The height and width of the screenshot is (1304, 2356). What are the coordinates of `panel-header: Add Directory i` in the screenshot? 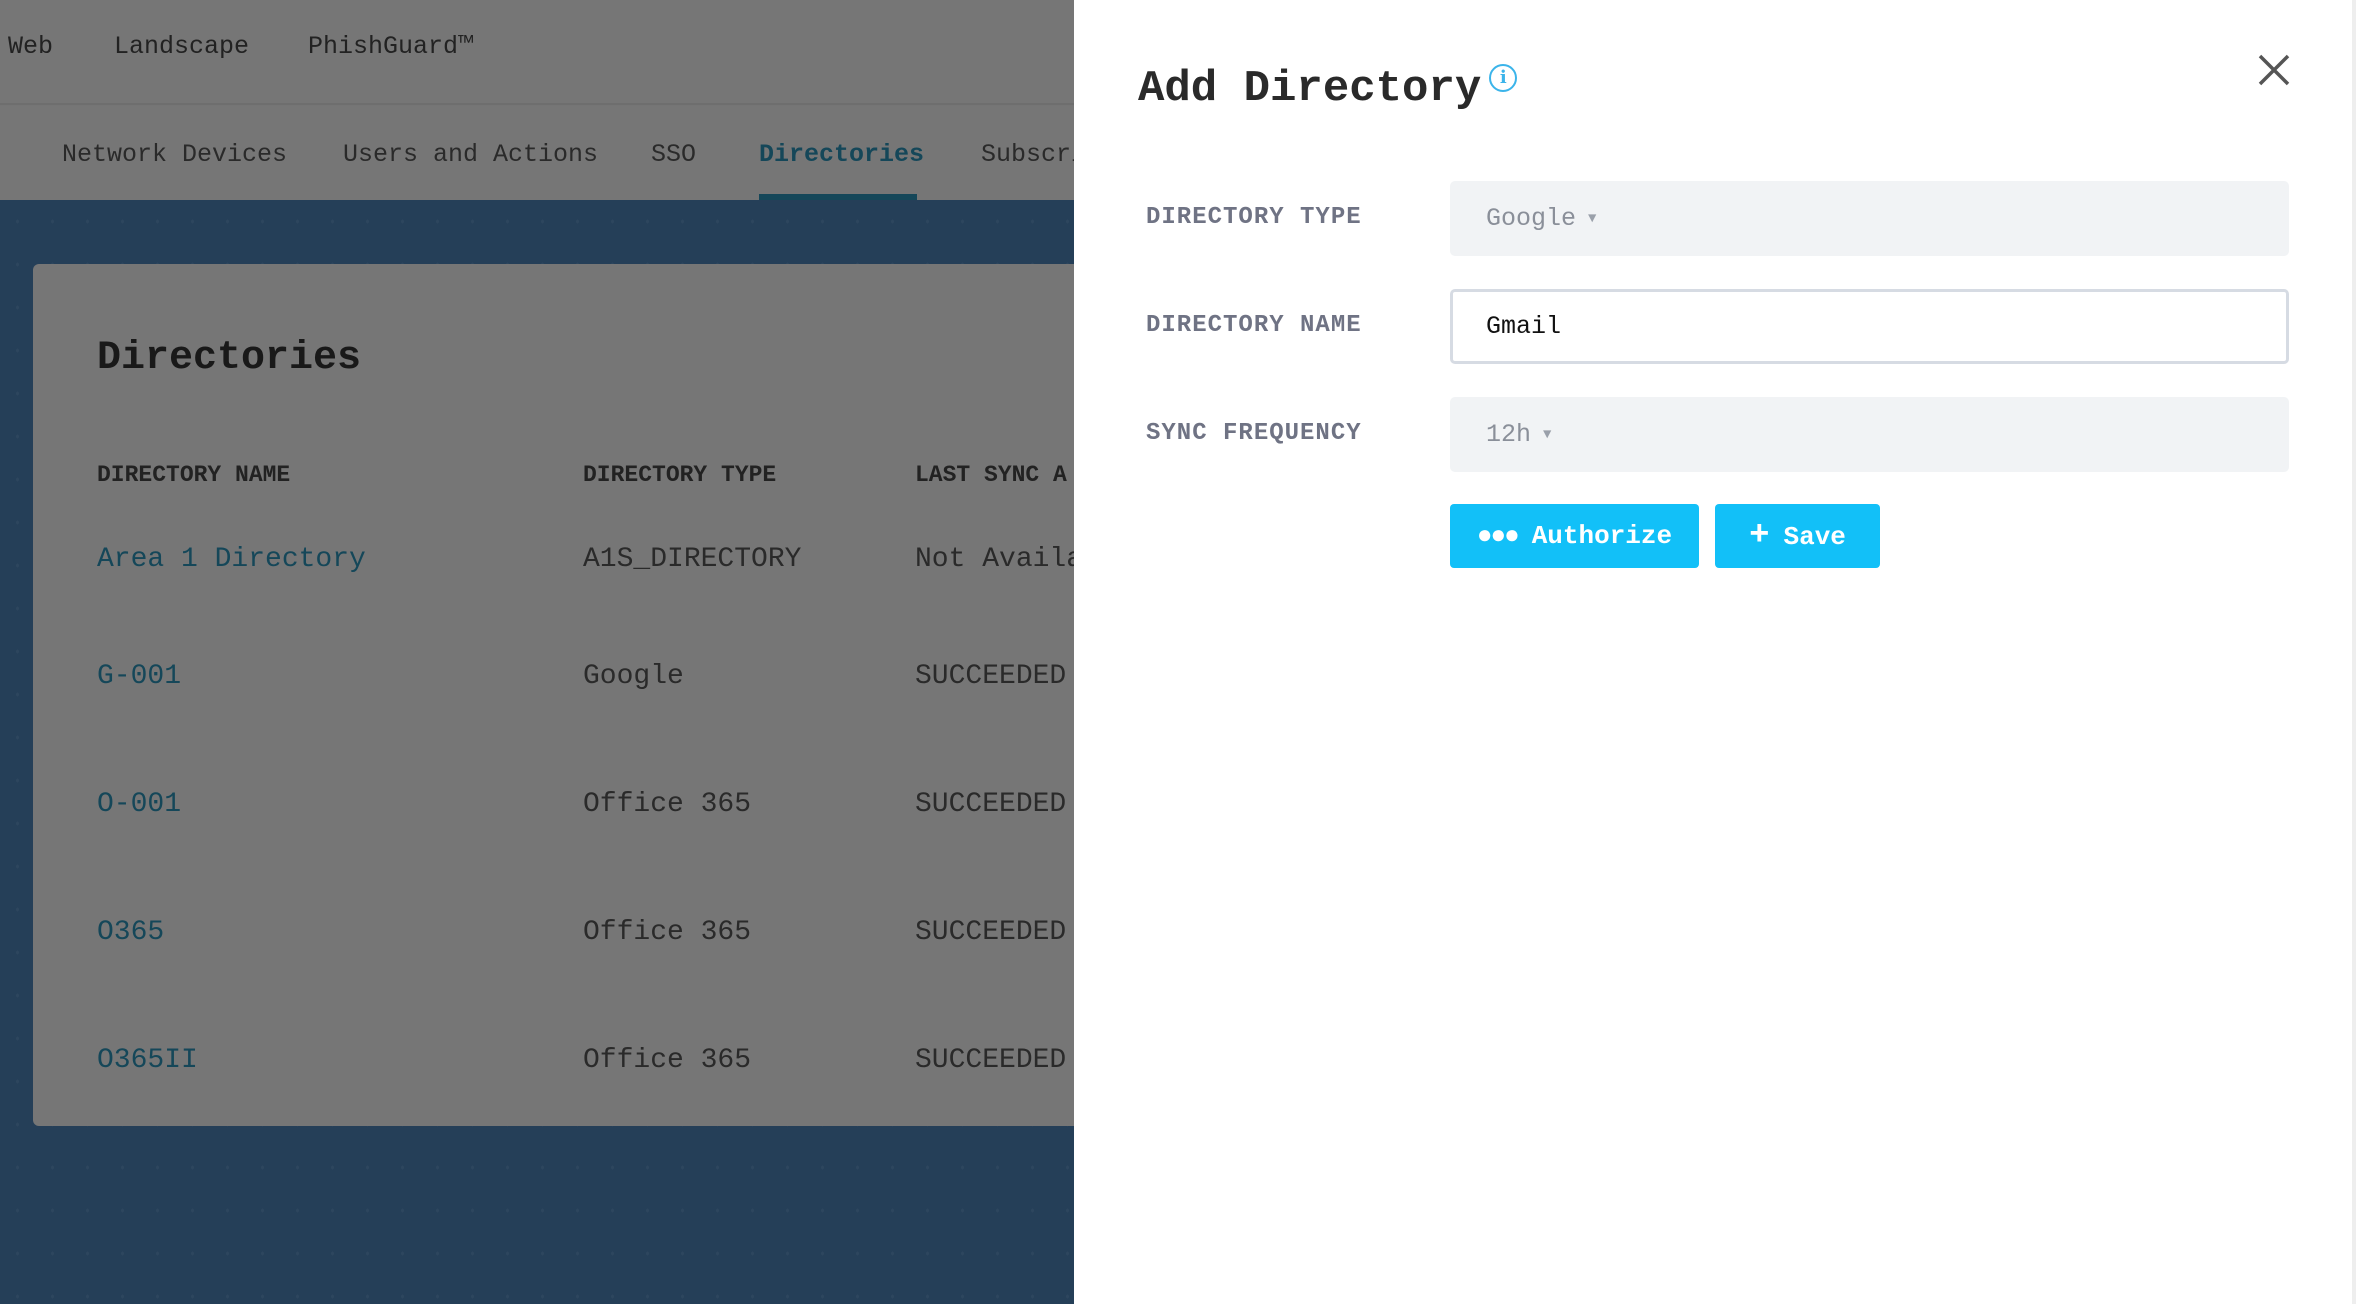 It's located at (1328, 89).